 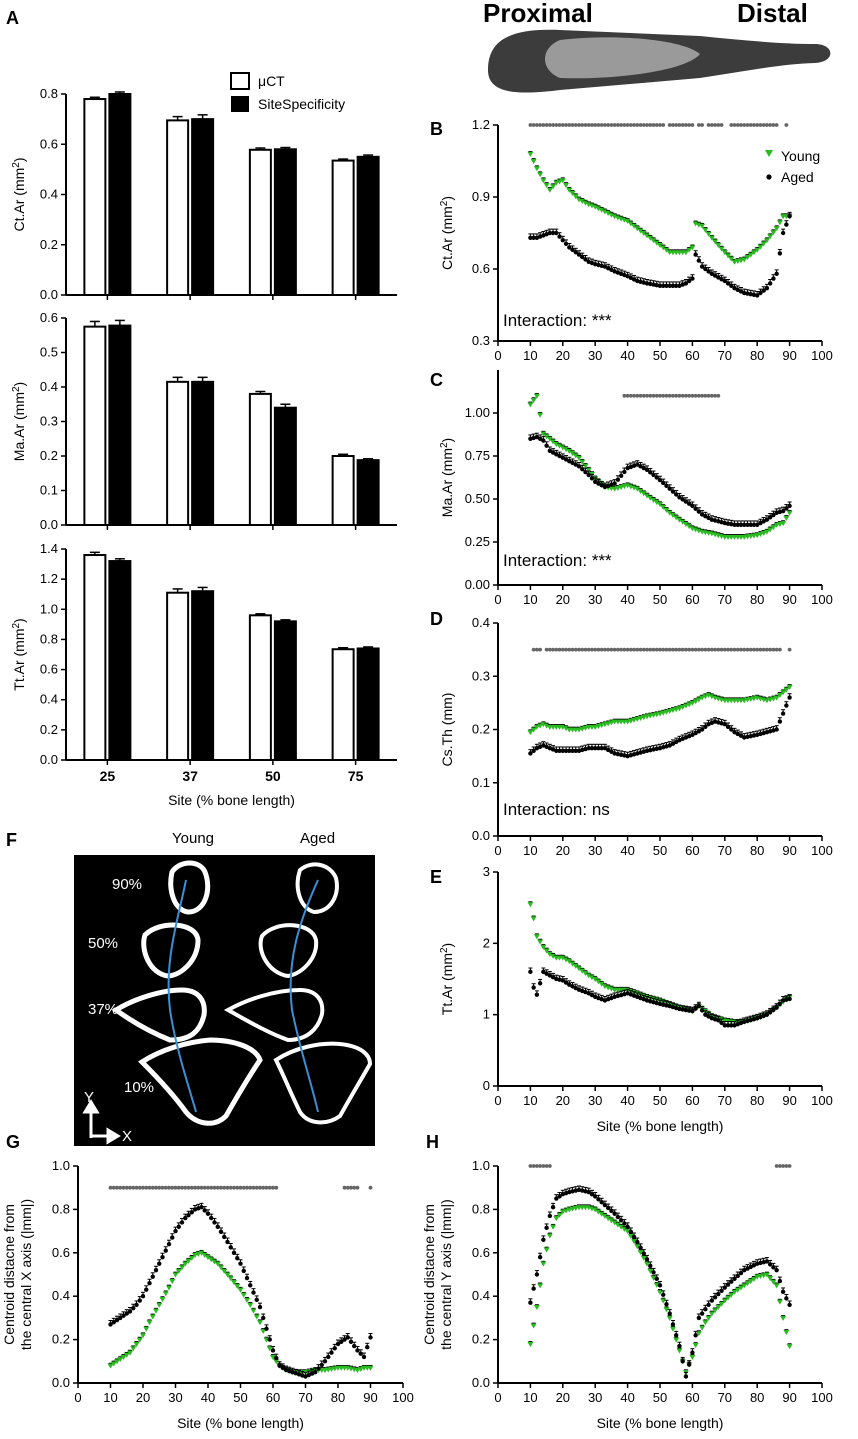 I want to click on x-arrowhead, so click(x=113, y=1136).